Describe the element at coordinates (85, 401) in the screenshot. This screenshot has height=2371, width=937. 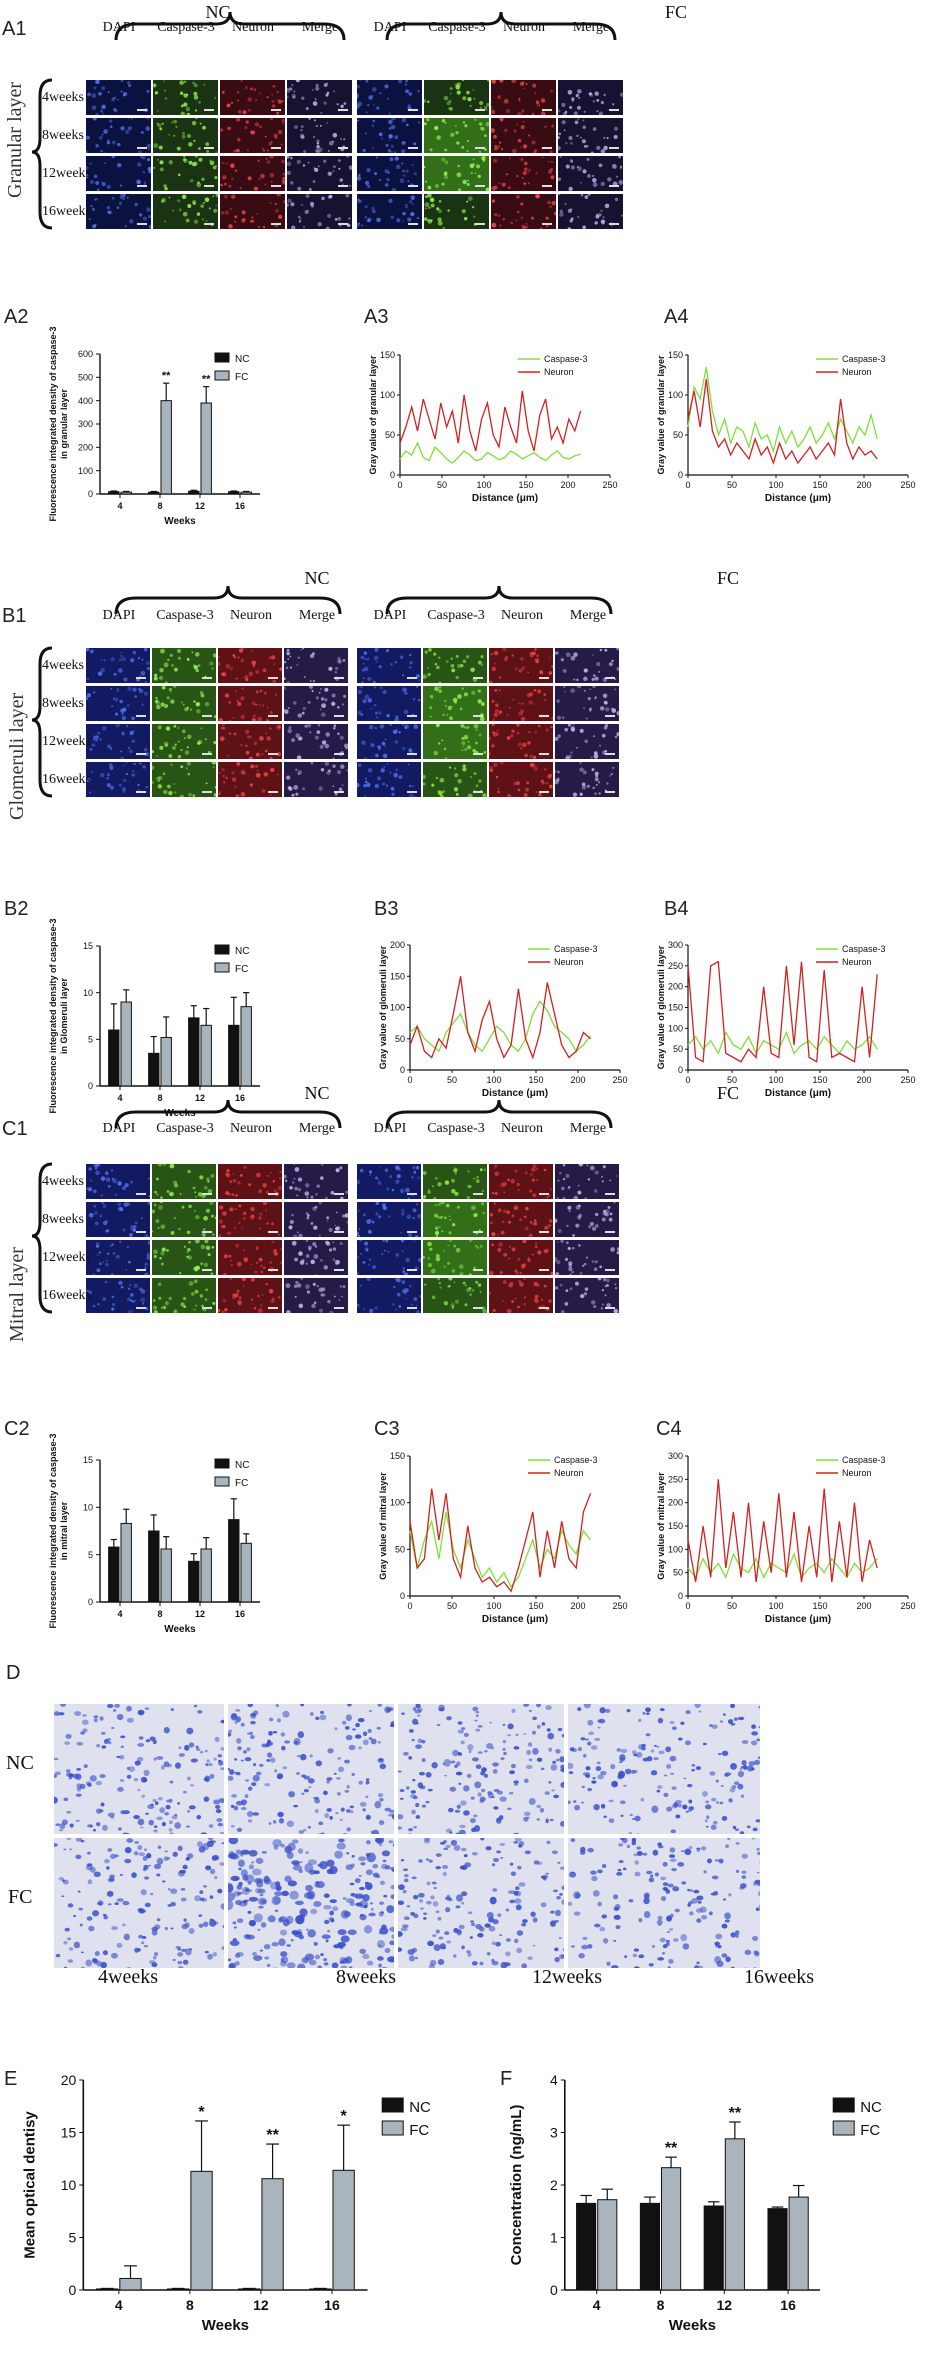
I see `y-tick-label: 400` at that location.